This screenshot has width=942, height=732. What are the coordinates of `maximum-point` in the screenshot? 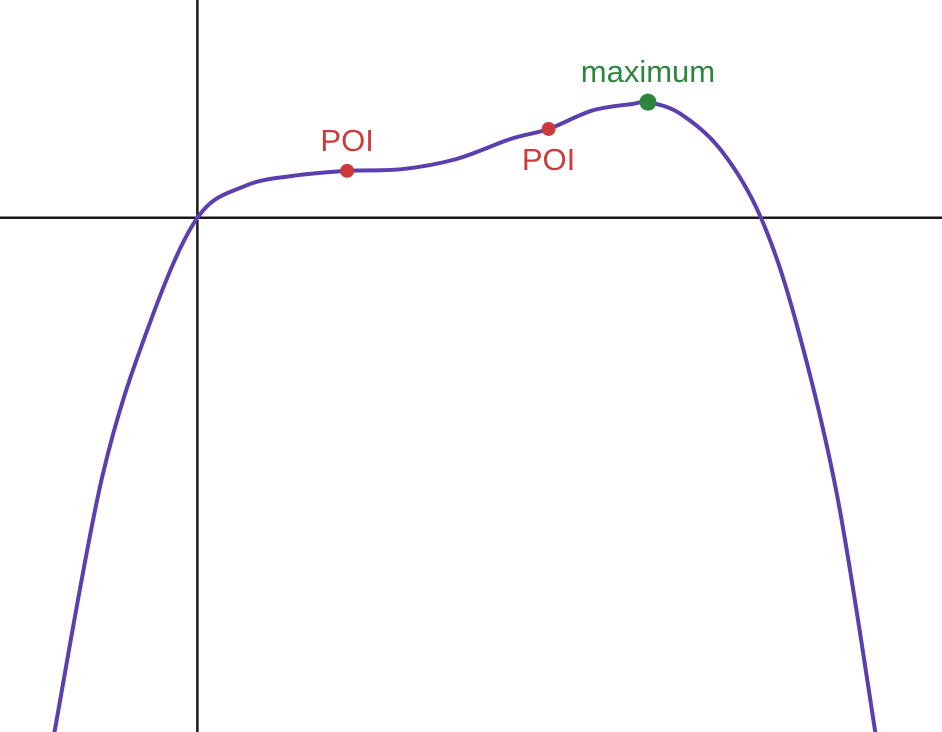 It's located at (648, 102).